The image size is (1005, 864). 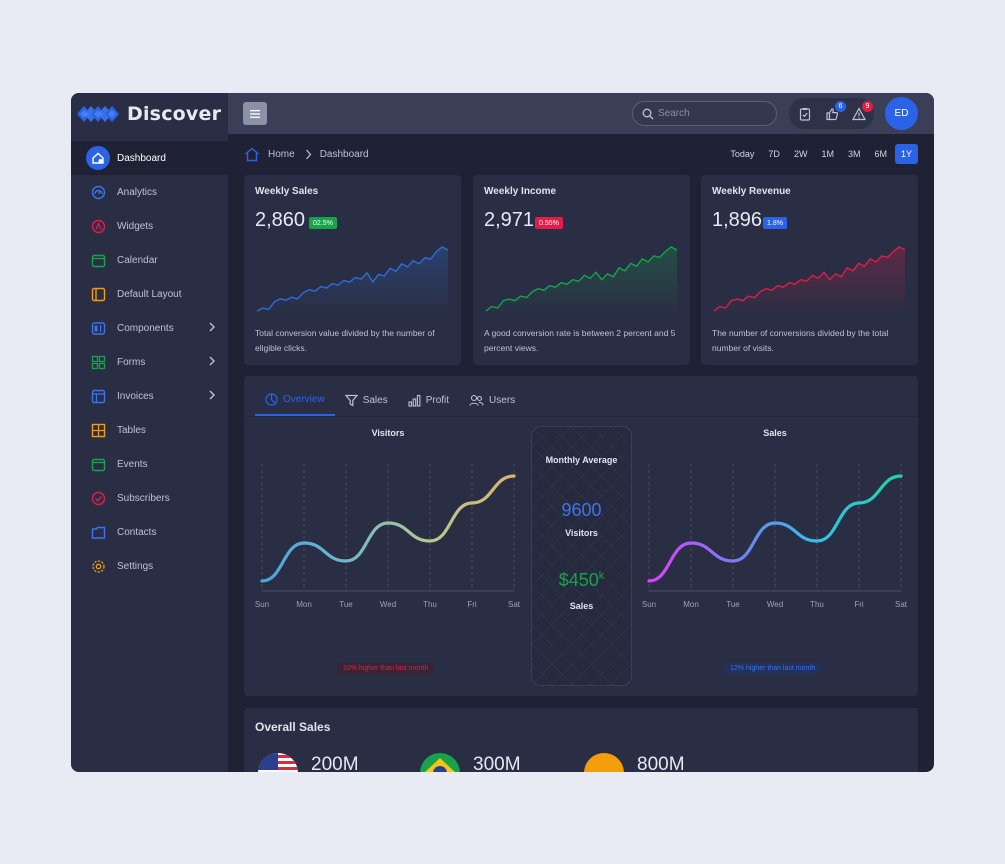 What do you see at coordinates (901, 604) in the screenshot?
I see `x-tick-label: Sat` at bounding box center [901, 604].